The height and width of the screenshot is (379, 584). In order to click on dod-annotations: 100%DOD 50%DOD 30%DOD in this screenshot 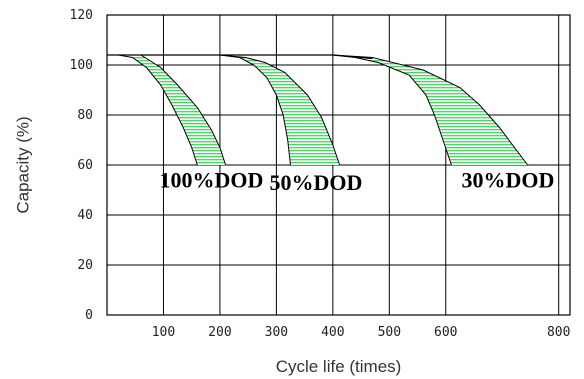, I will do `click(357, 182)`.